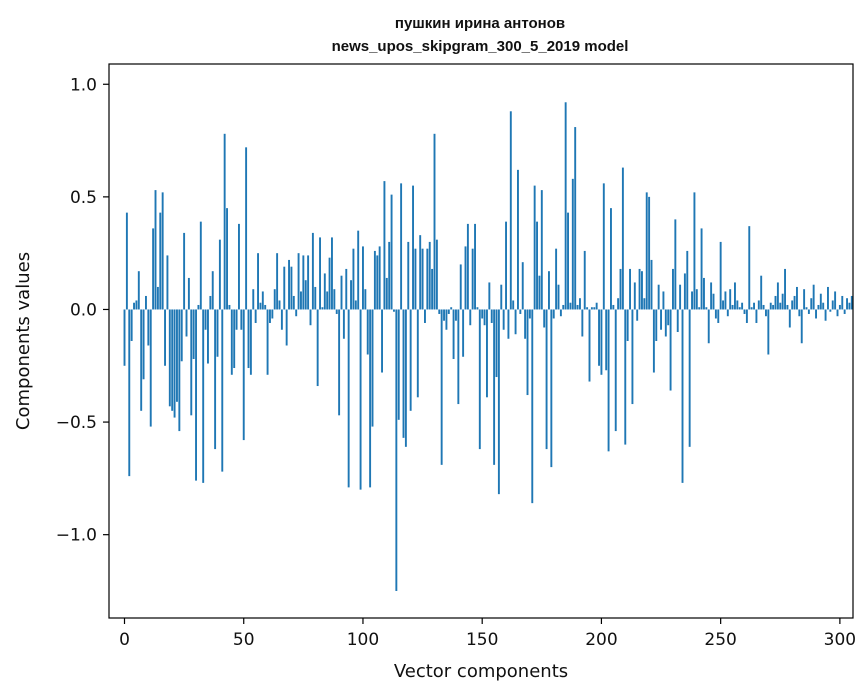  I want to click on y-tick-label: −1.0, so click(76, 536).